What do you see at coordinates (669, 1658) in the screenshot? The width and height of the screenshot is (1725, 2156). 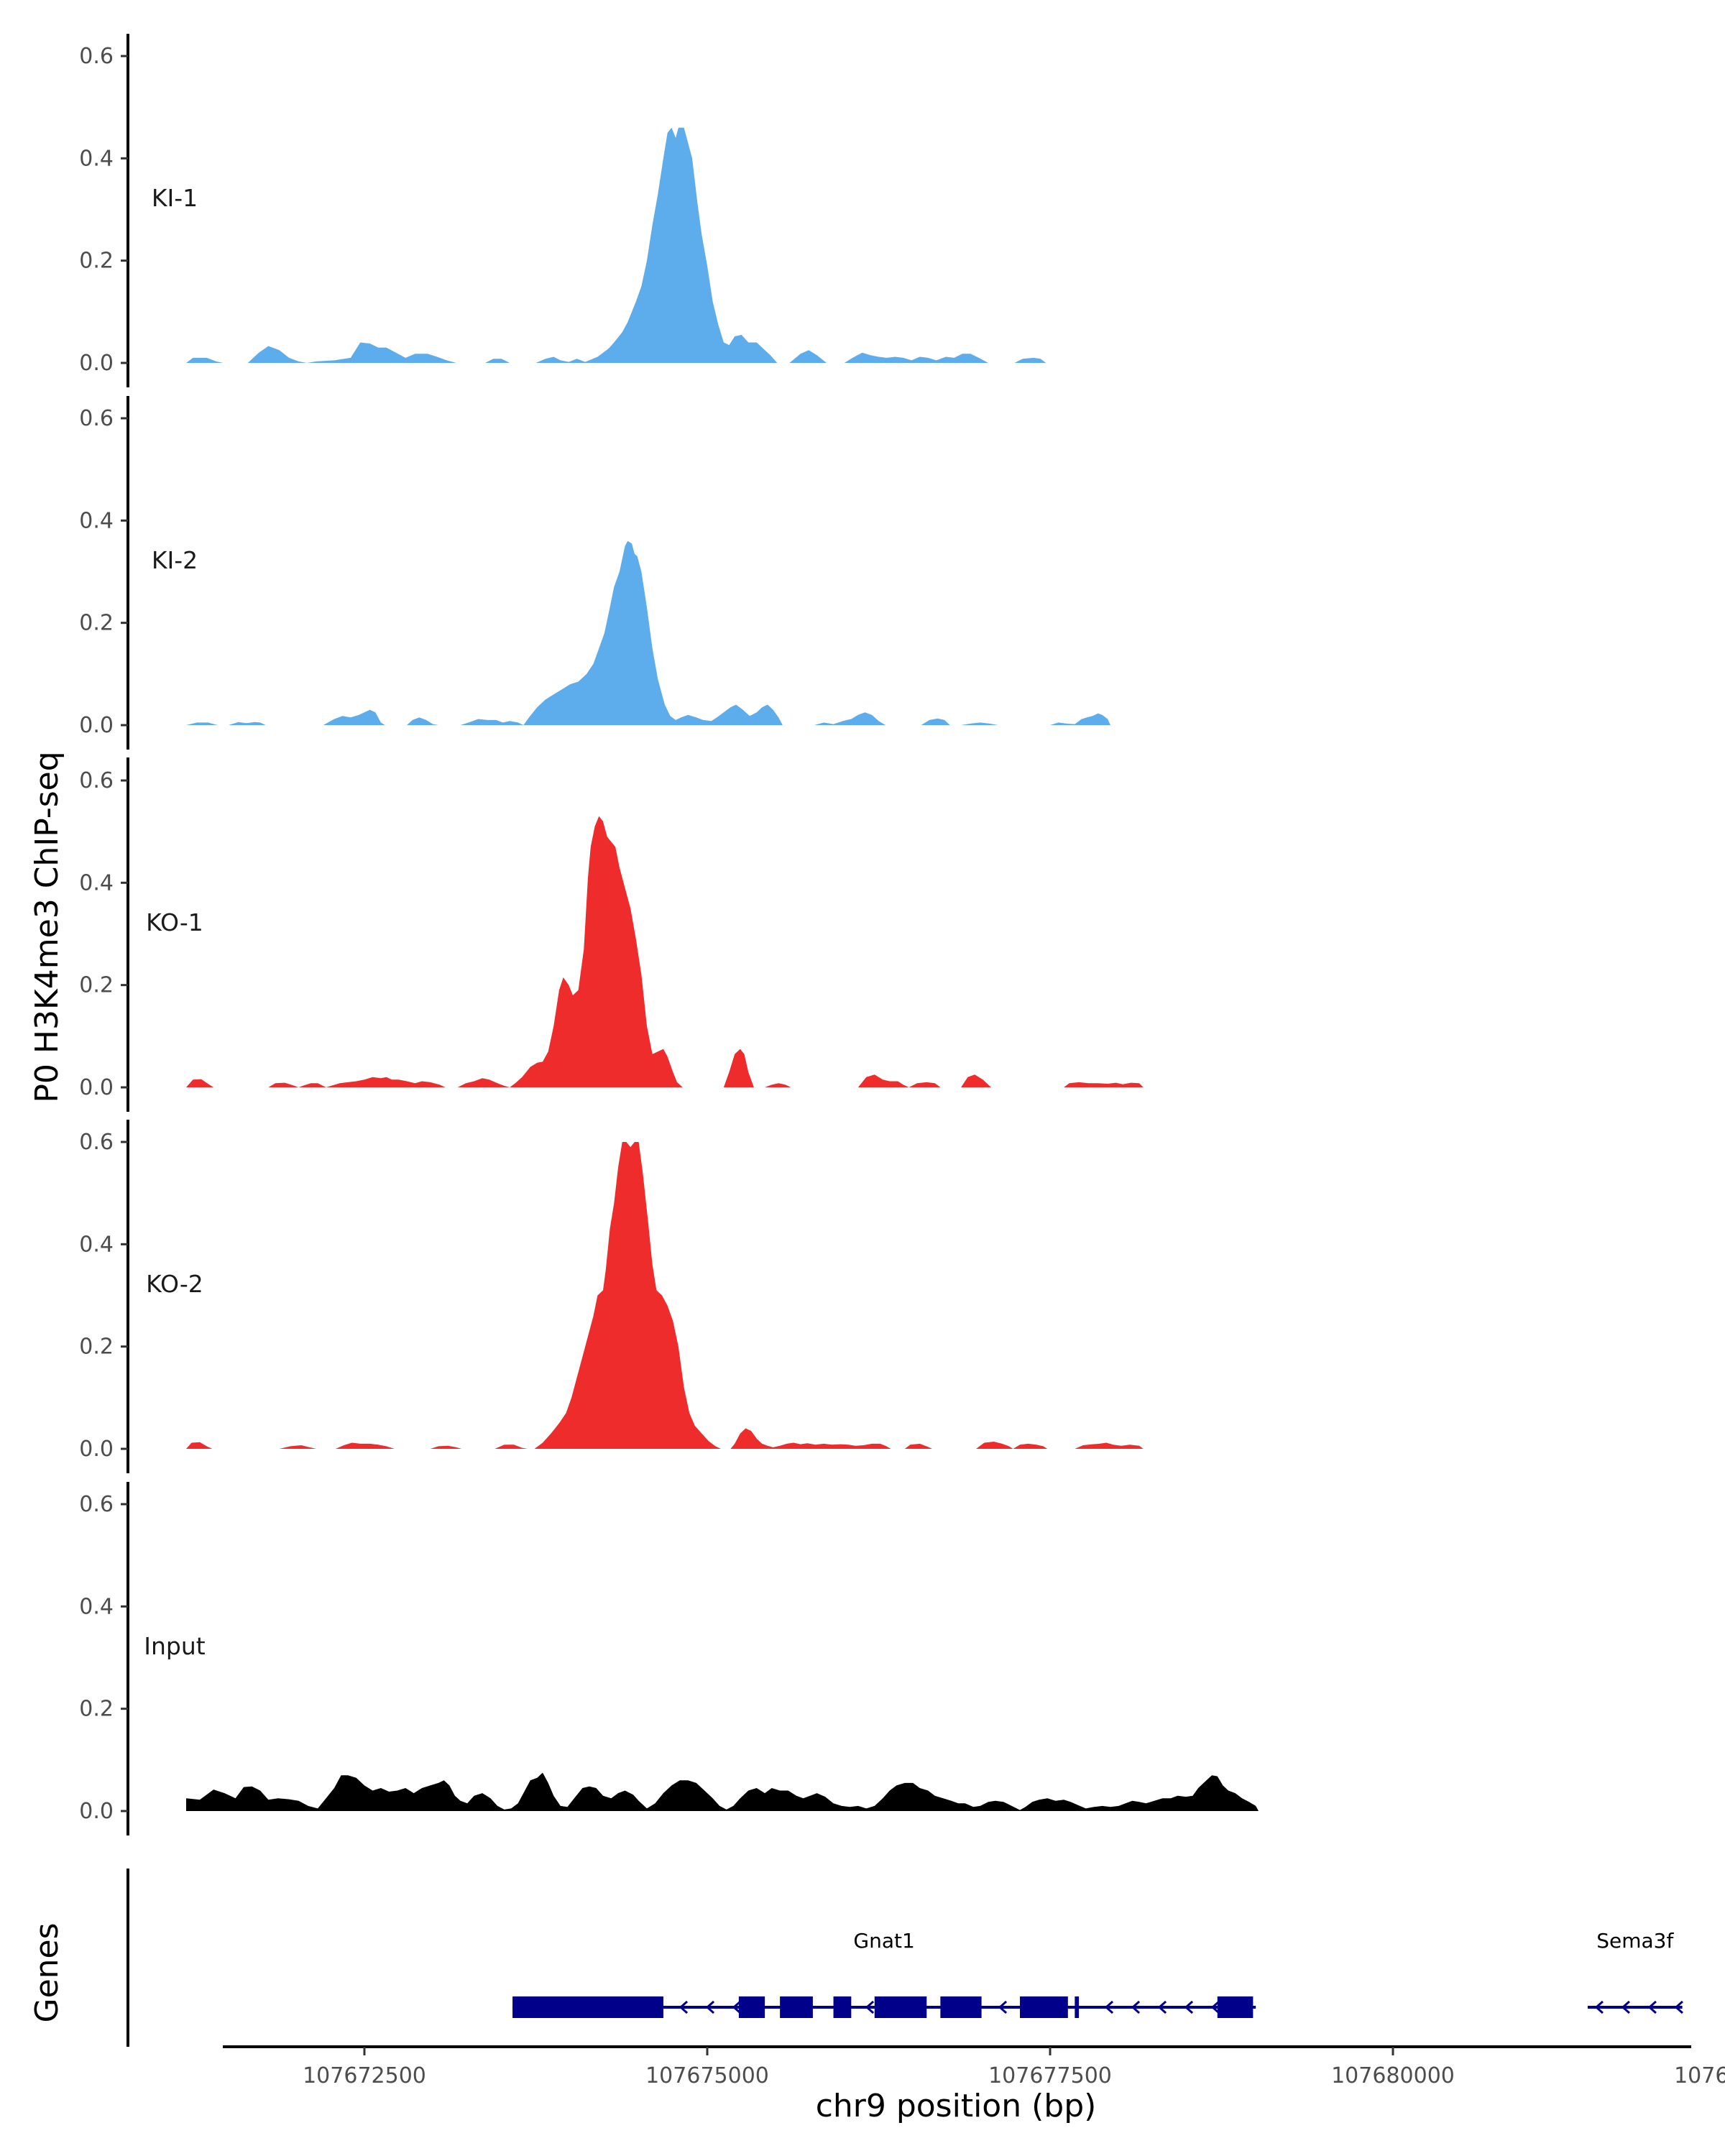 I see `track-input: 0.0 0.2 0.4 0.6 Input` at bounding box center [669, 1658].